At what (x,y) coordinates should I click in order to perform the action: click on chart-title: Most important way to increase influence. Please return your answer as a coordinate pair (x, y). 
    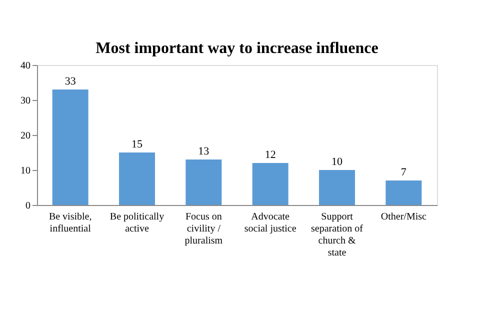
    Looking at the image, I should click on (237, 48).